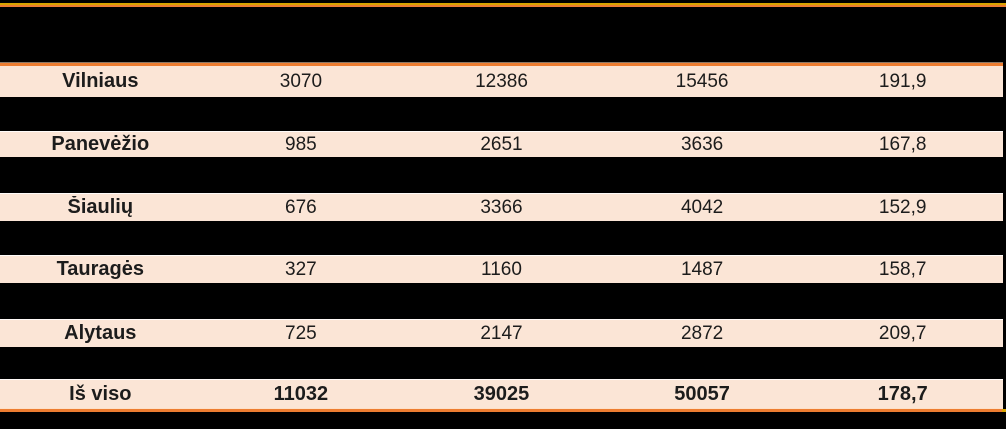  I want to click on cell-value: 1487, so click(702, 269).